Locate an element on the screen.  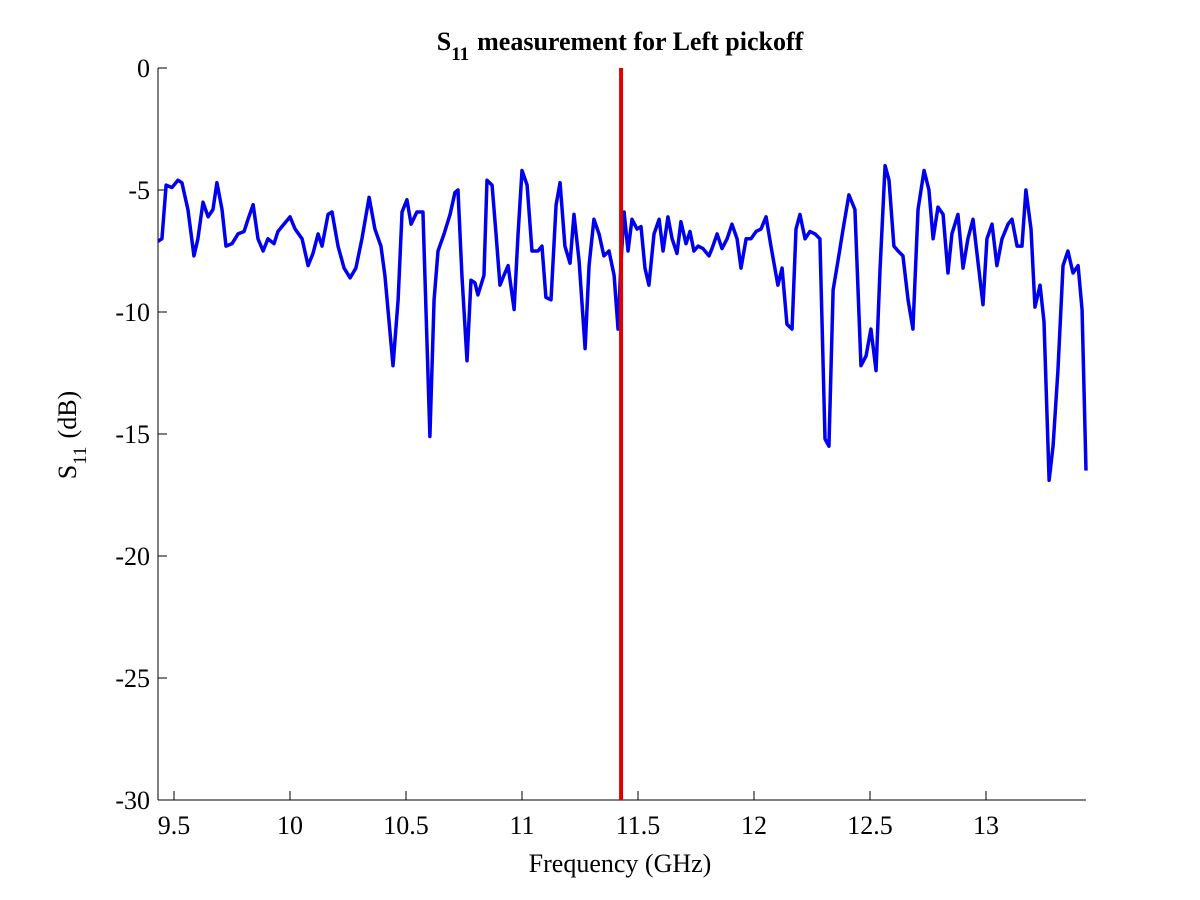
x-tick-label: 13 is located at coordinates (986, 825).